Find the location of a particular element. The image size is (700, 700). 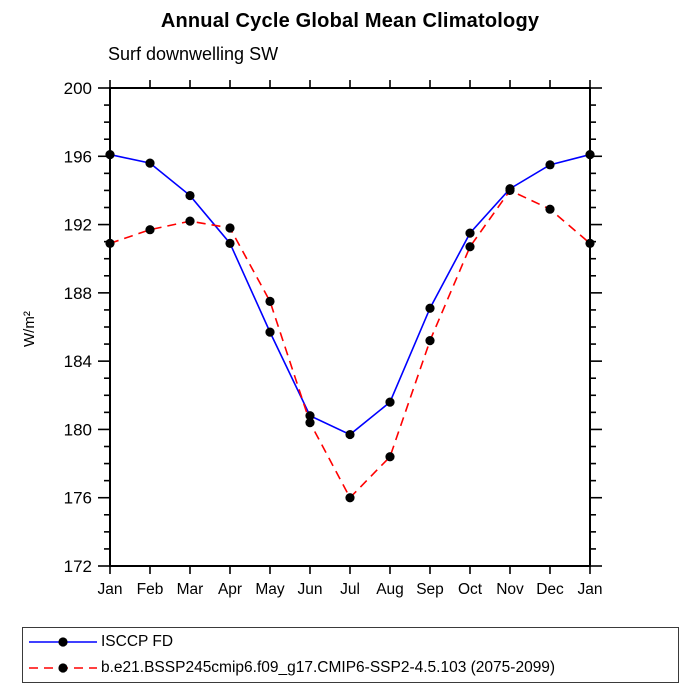

y-tick-label: 188 is located at coordinates (78, 293).